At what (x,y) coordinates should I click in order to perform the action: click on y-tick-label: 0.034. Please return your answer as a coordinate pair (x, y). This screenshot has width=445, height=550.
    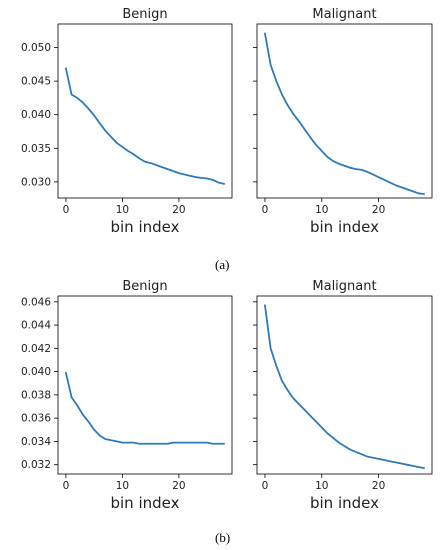
    Looking at the image, I should click on (36, 442).